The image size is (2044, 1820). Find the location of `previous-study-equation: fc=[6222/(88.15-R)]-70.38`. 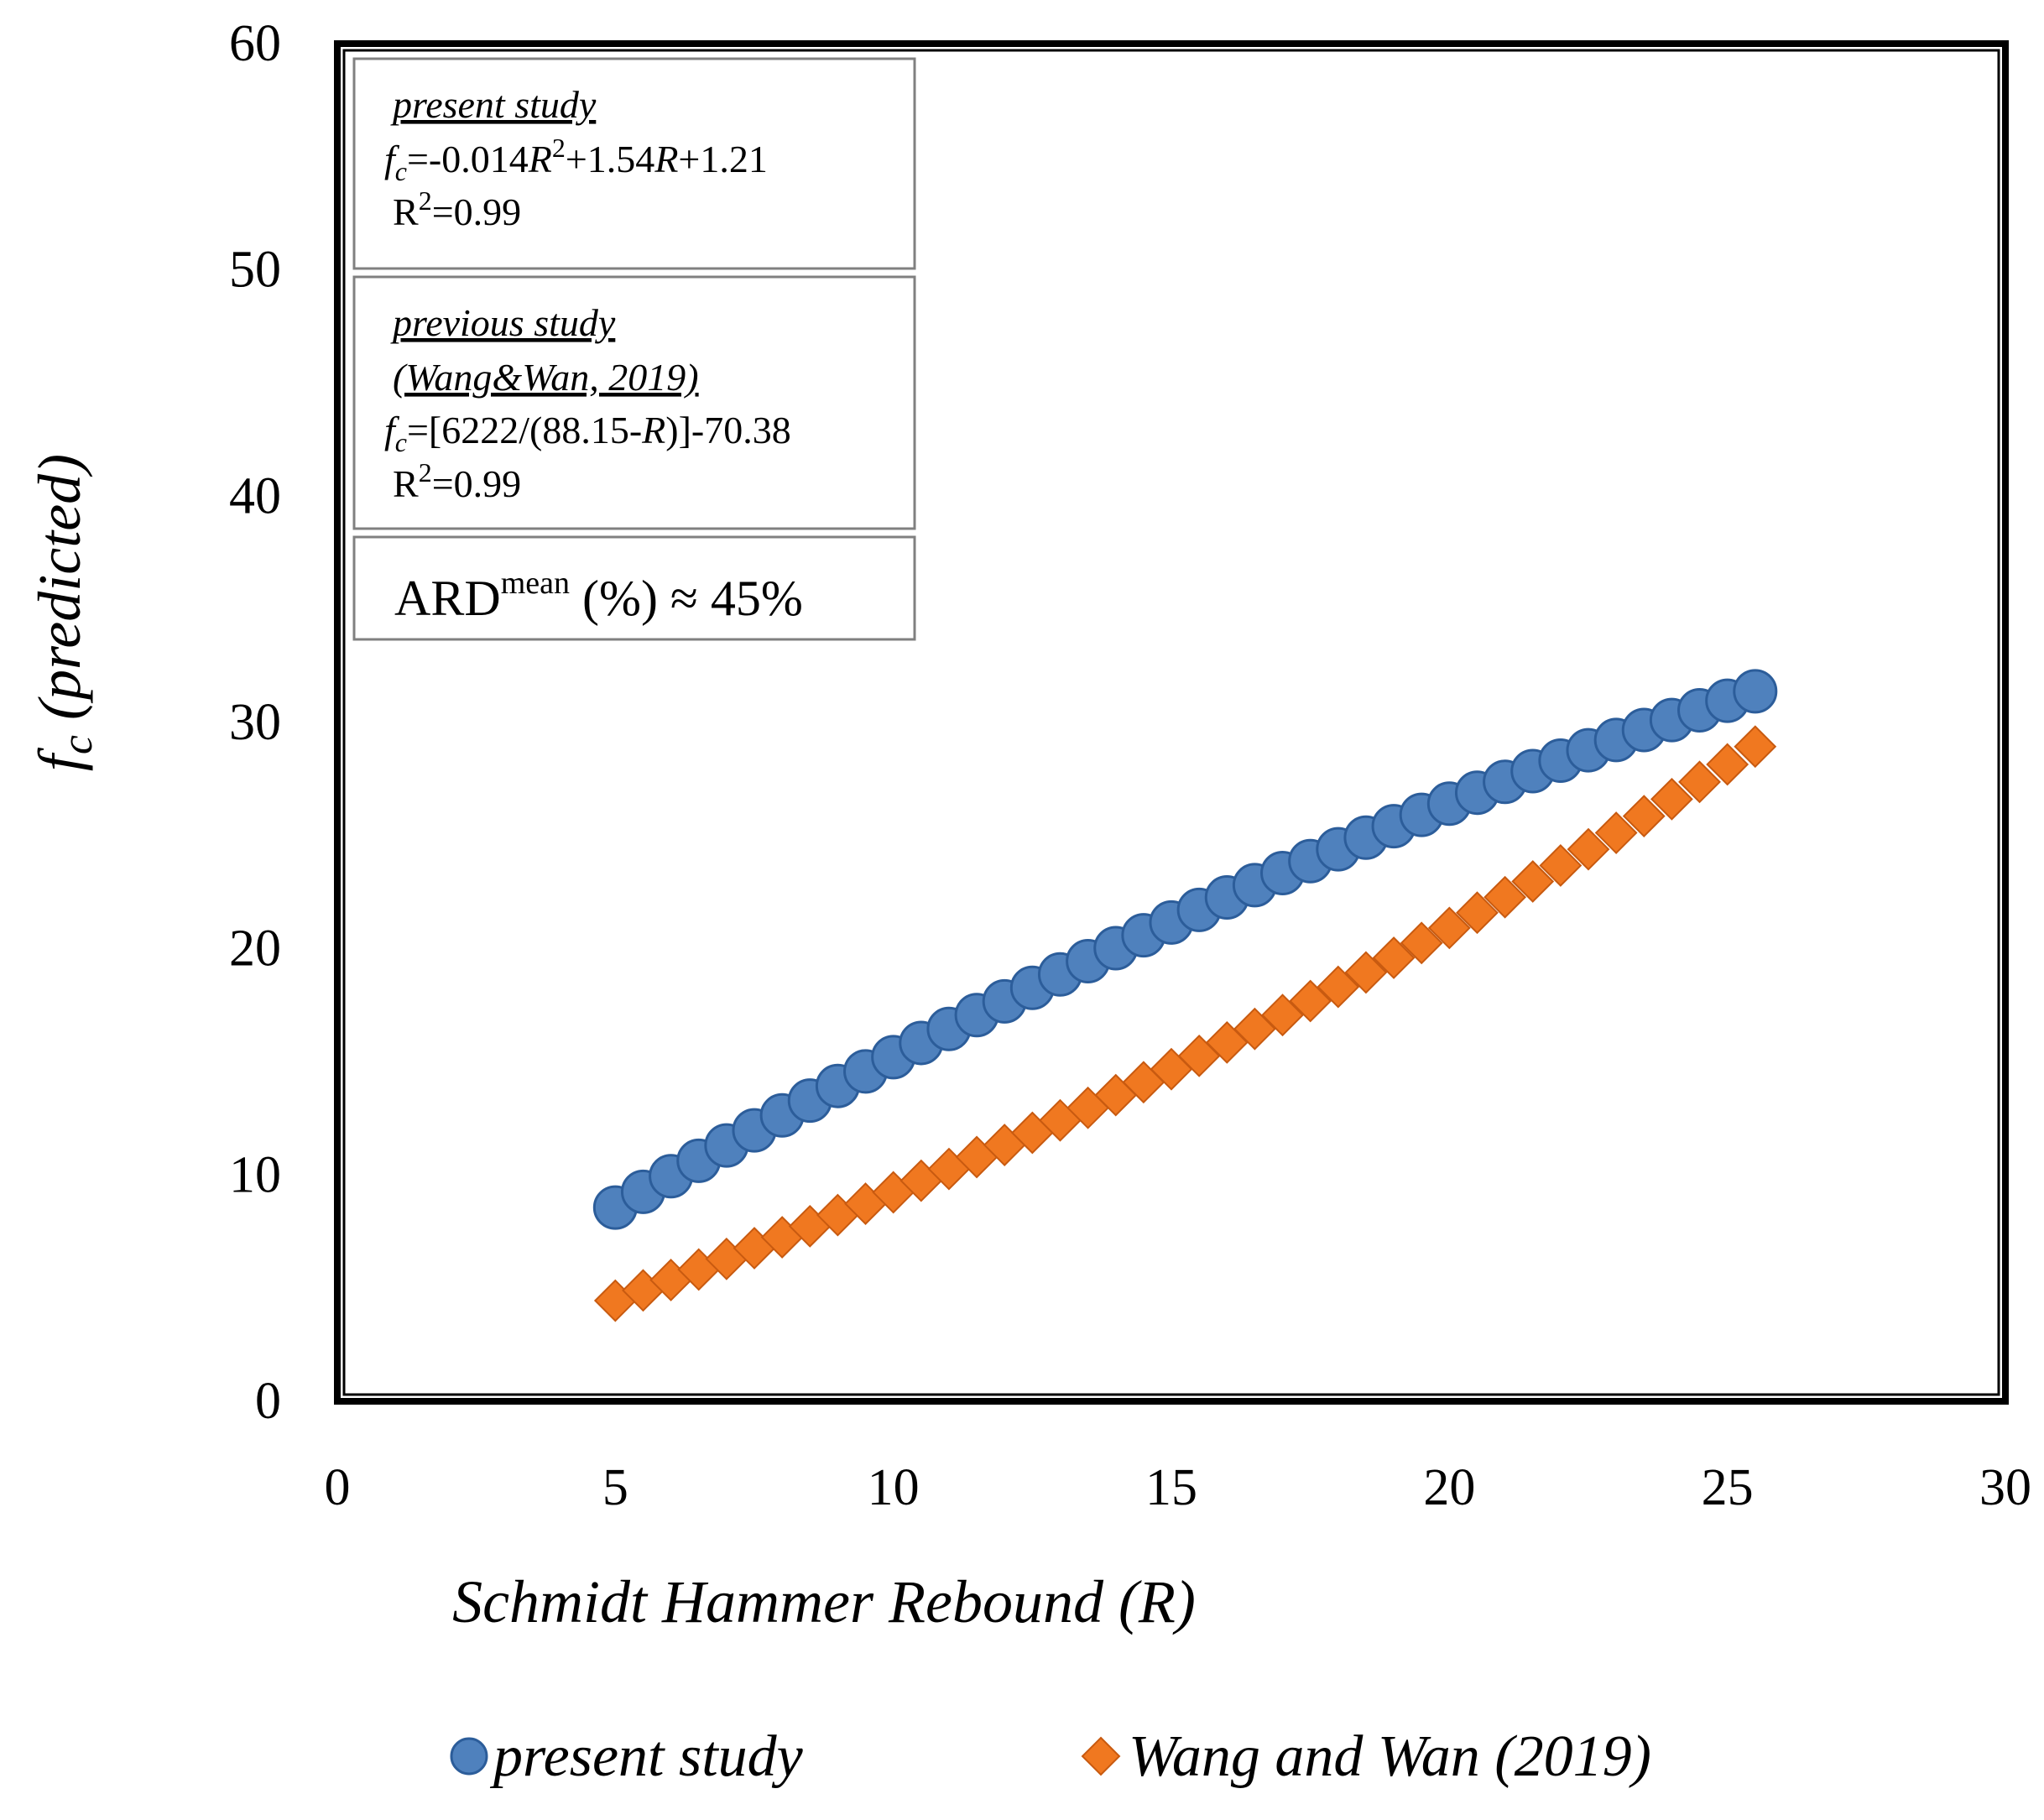

previous-study-equation: fc=[6222/(88.15-R)]-70.38 is located at coordinates (587, 433).